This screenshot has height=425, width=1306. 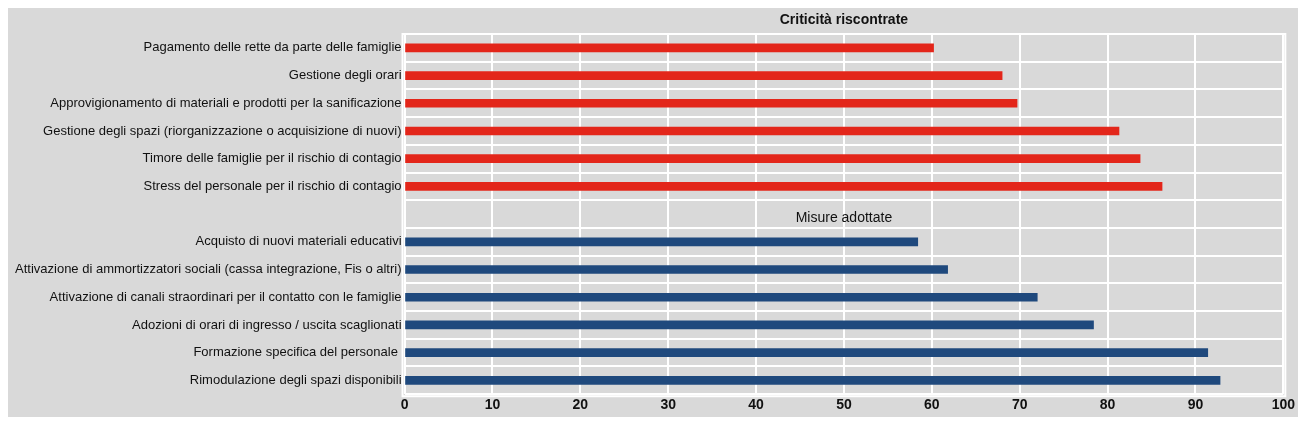 I want to click on x-tick-label: 0, so click(x=404, y=404).